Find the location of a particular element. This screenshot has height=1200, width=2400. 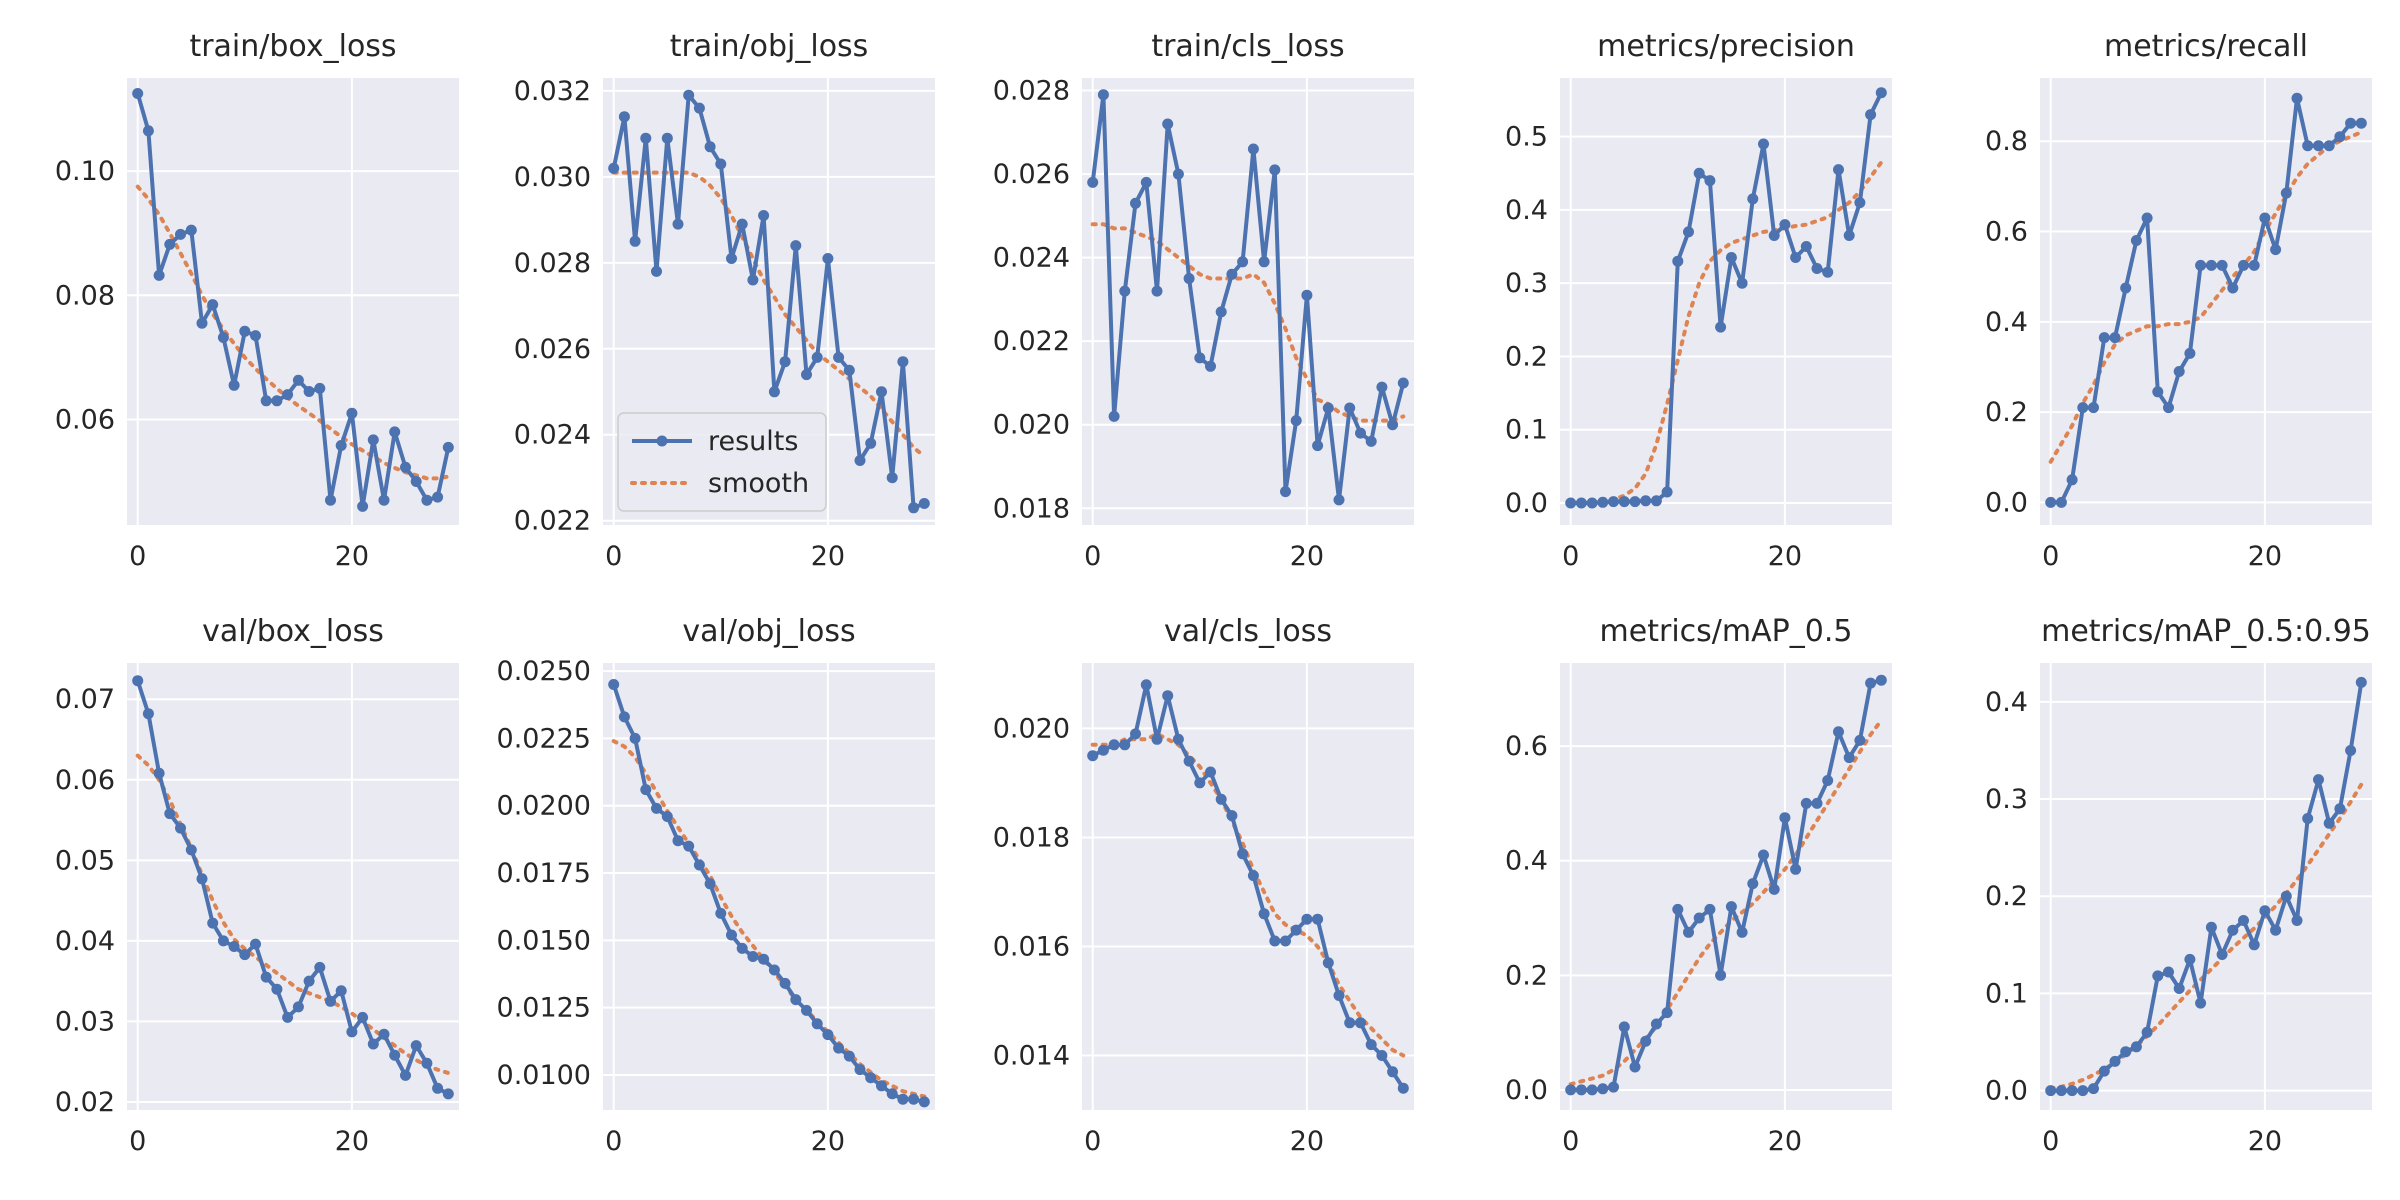

val-obj-loss-ytick-label: 0.0150 is located at coordinates (544, 940).